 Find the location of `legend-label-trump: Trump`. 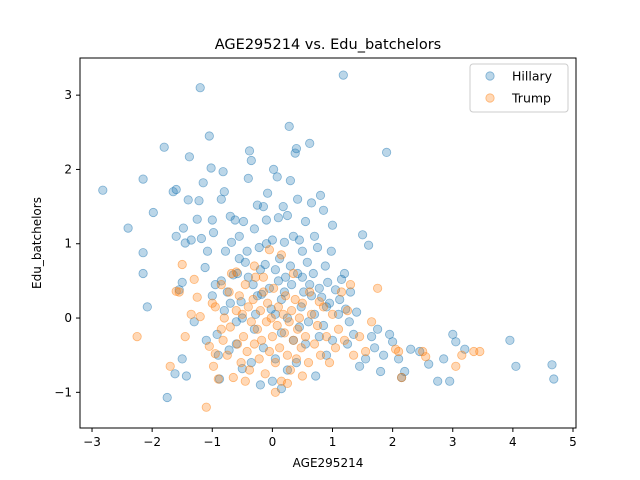

legend-label-trump: Trump is located at coordinates (531, 98).